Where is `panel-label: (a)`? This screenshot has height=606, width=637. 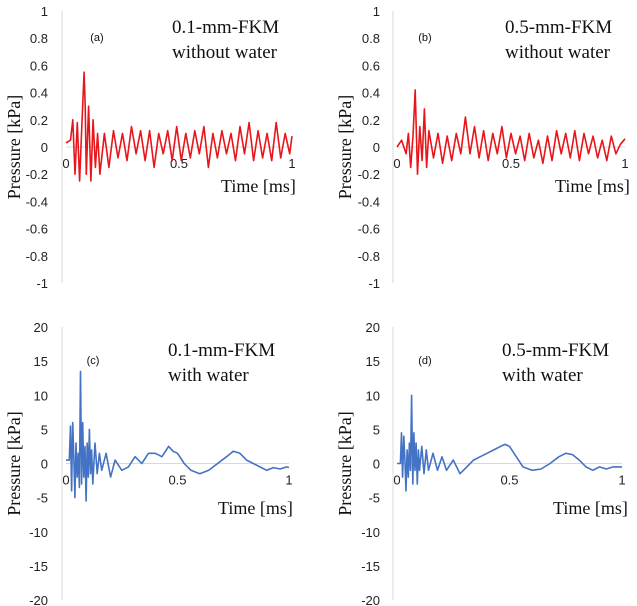
panel-label: (a) is located at coordinates (96, 38).